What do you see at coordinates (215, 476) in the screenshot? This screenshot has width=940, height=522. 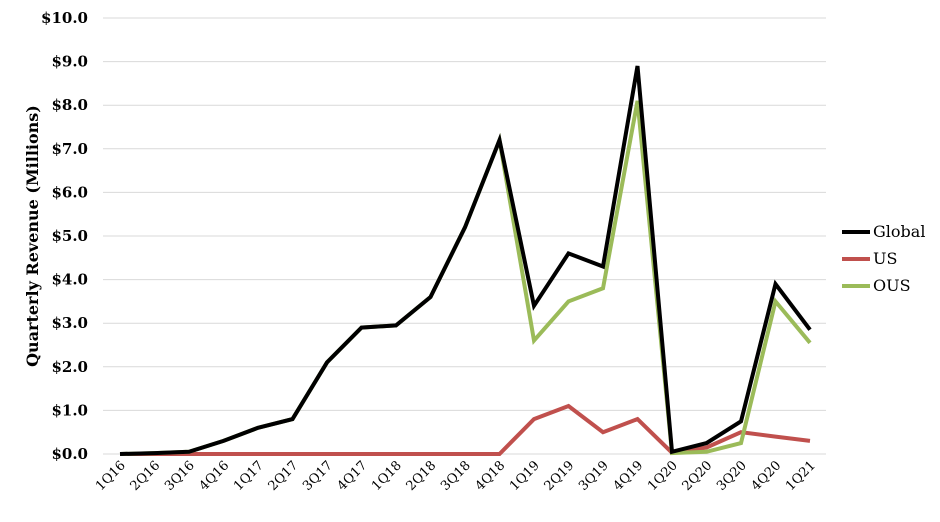 I see `x-tick-label: 4Q16` at bounding box center [215, 476].